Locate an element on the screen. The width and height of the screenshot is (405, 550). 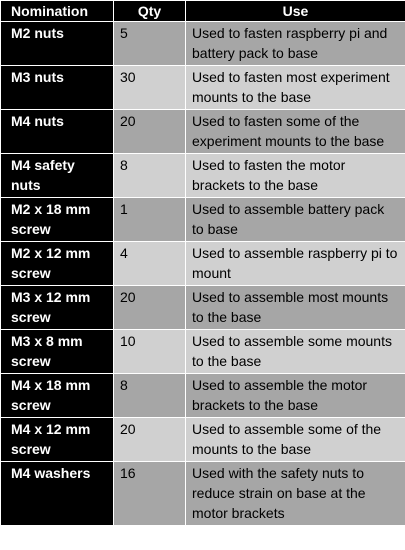
qty-cell: 16 is located at coordinates (149, 493).